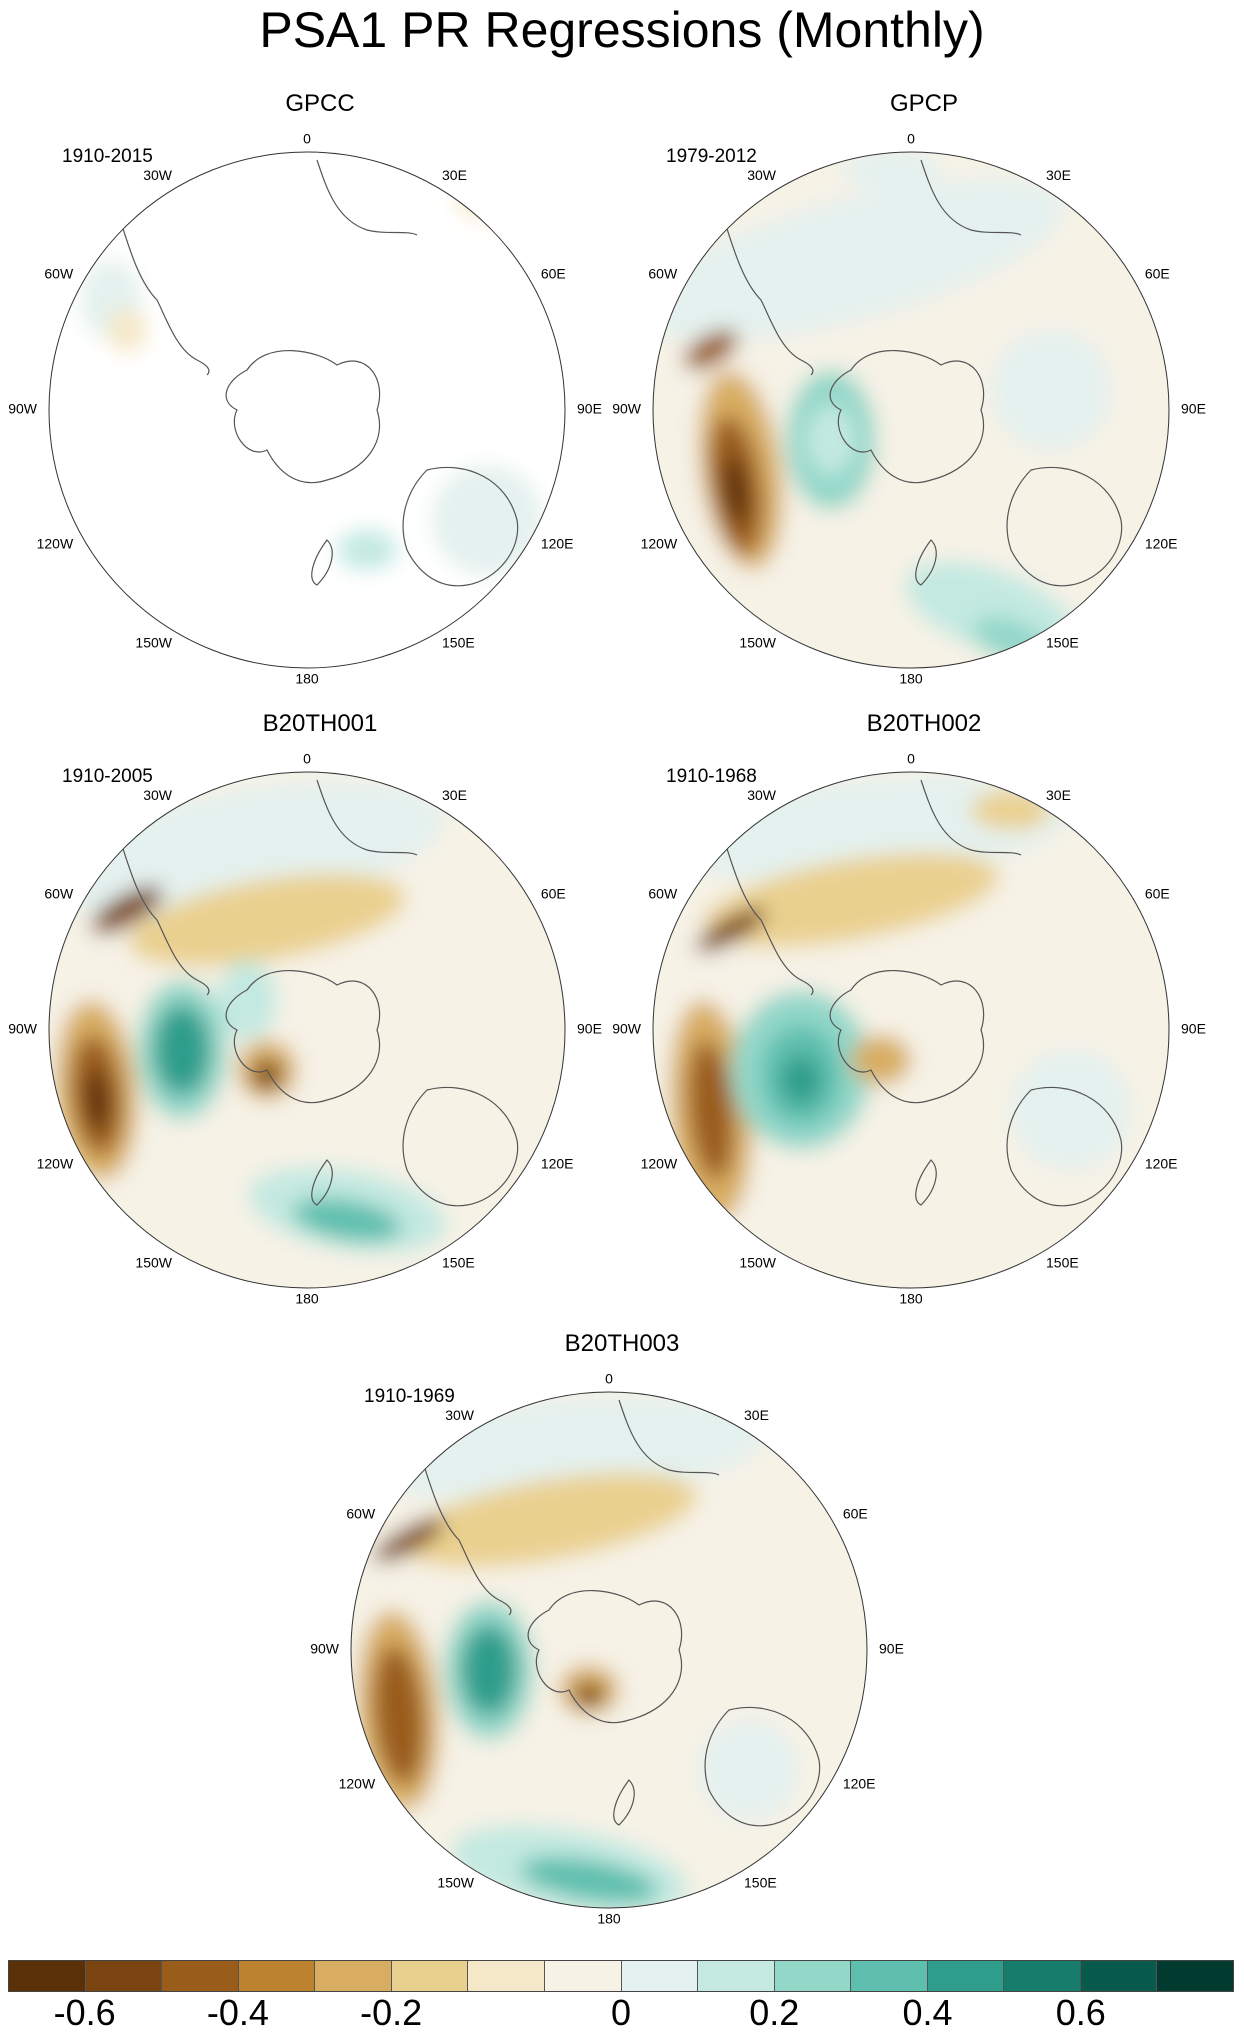  Describe the element at coordinates (711, 776) in the screenshot. I see `period-label: 1910-1968` at that location.